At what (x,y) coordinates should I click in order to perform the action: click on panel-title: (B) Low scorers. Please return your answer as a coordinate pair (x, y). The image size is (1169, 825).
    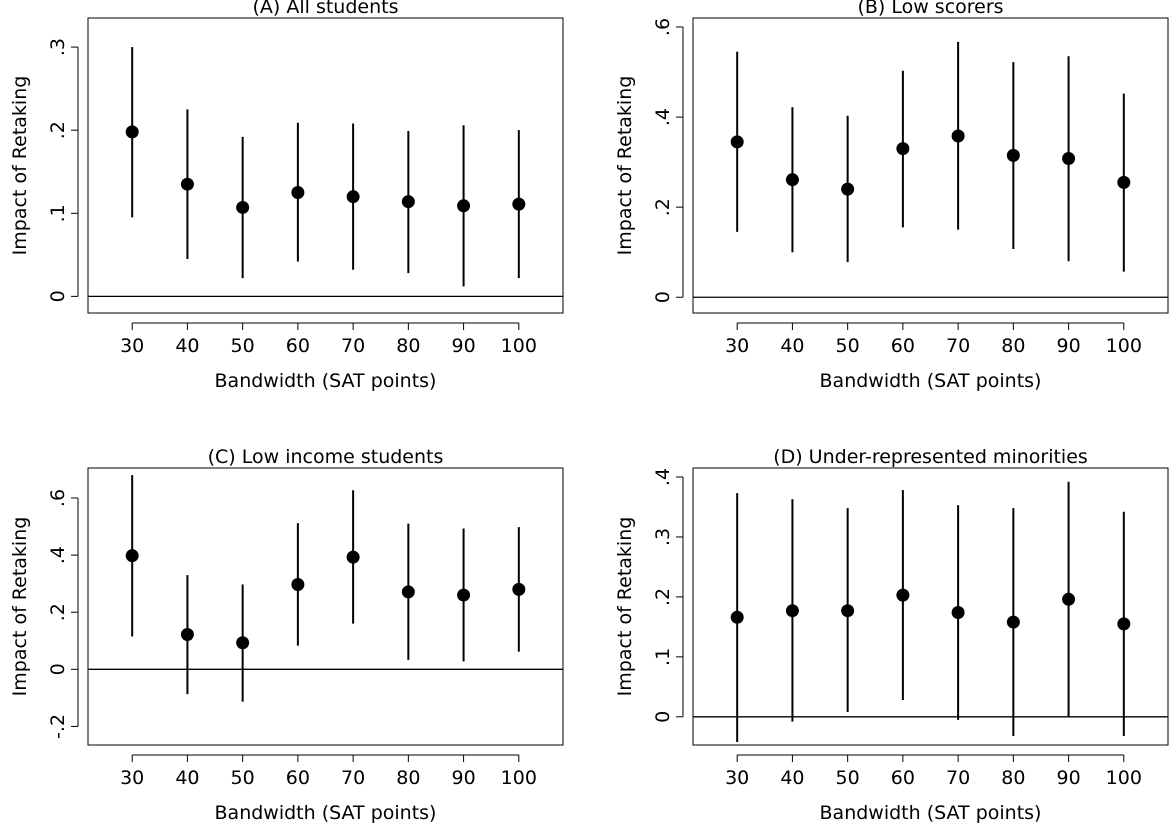
    Looking at the image, I should click on (930, 9).